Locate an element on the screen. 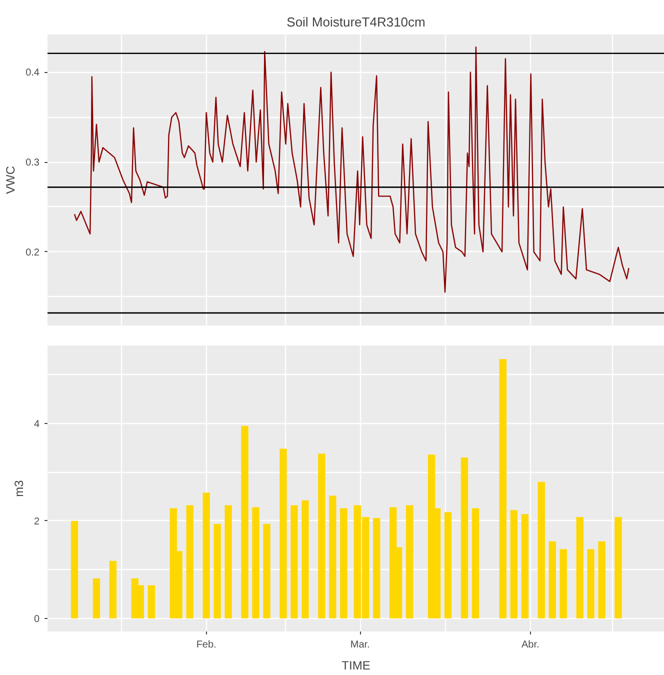 This screenshot has height=675, width=664. y-tick-label: 2 is located at coordinates (37, 522).